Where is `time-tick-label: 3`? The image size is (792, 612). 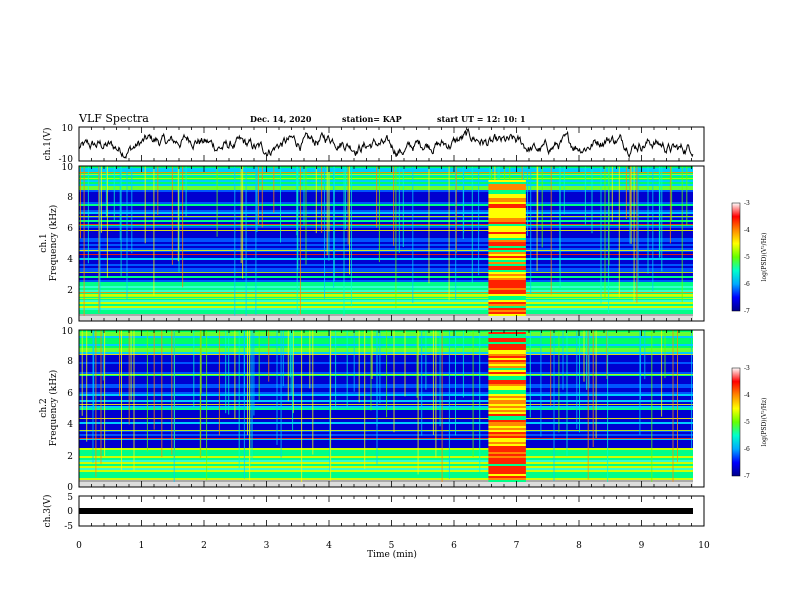
time-tick-label: 3 is located at coordinates (267, 546).